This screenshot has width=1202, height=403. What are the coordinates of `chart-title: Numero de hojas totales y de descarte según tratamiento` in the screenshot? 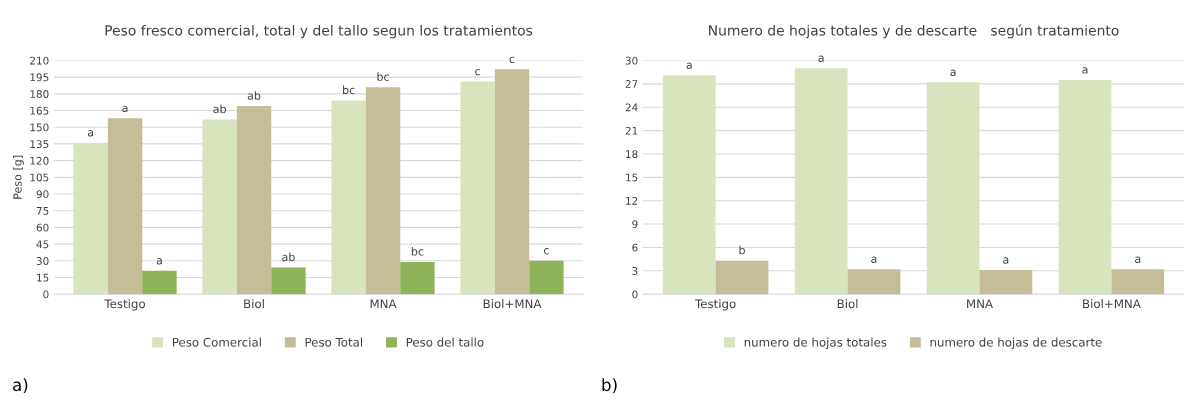 It's located at (914, 31).